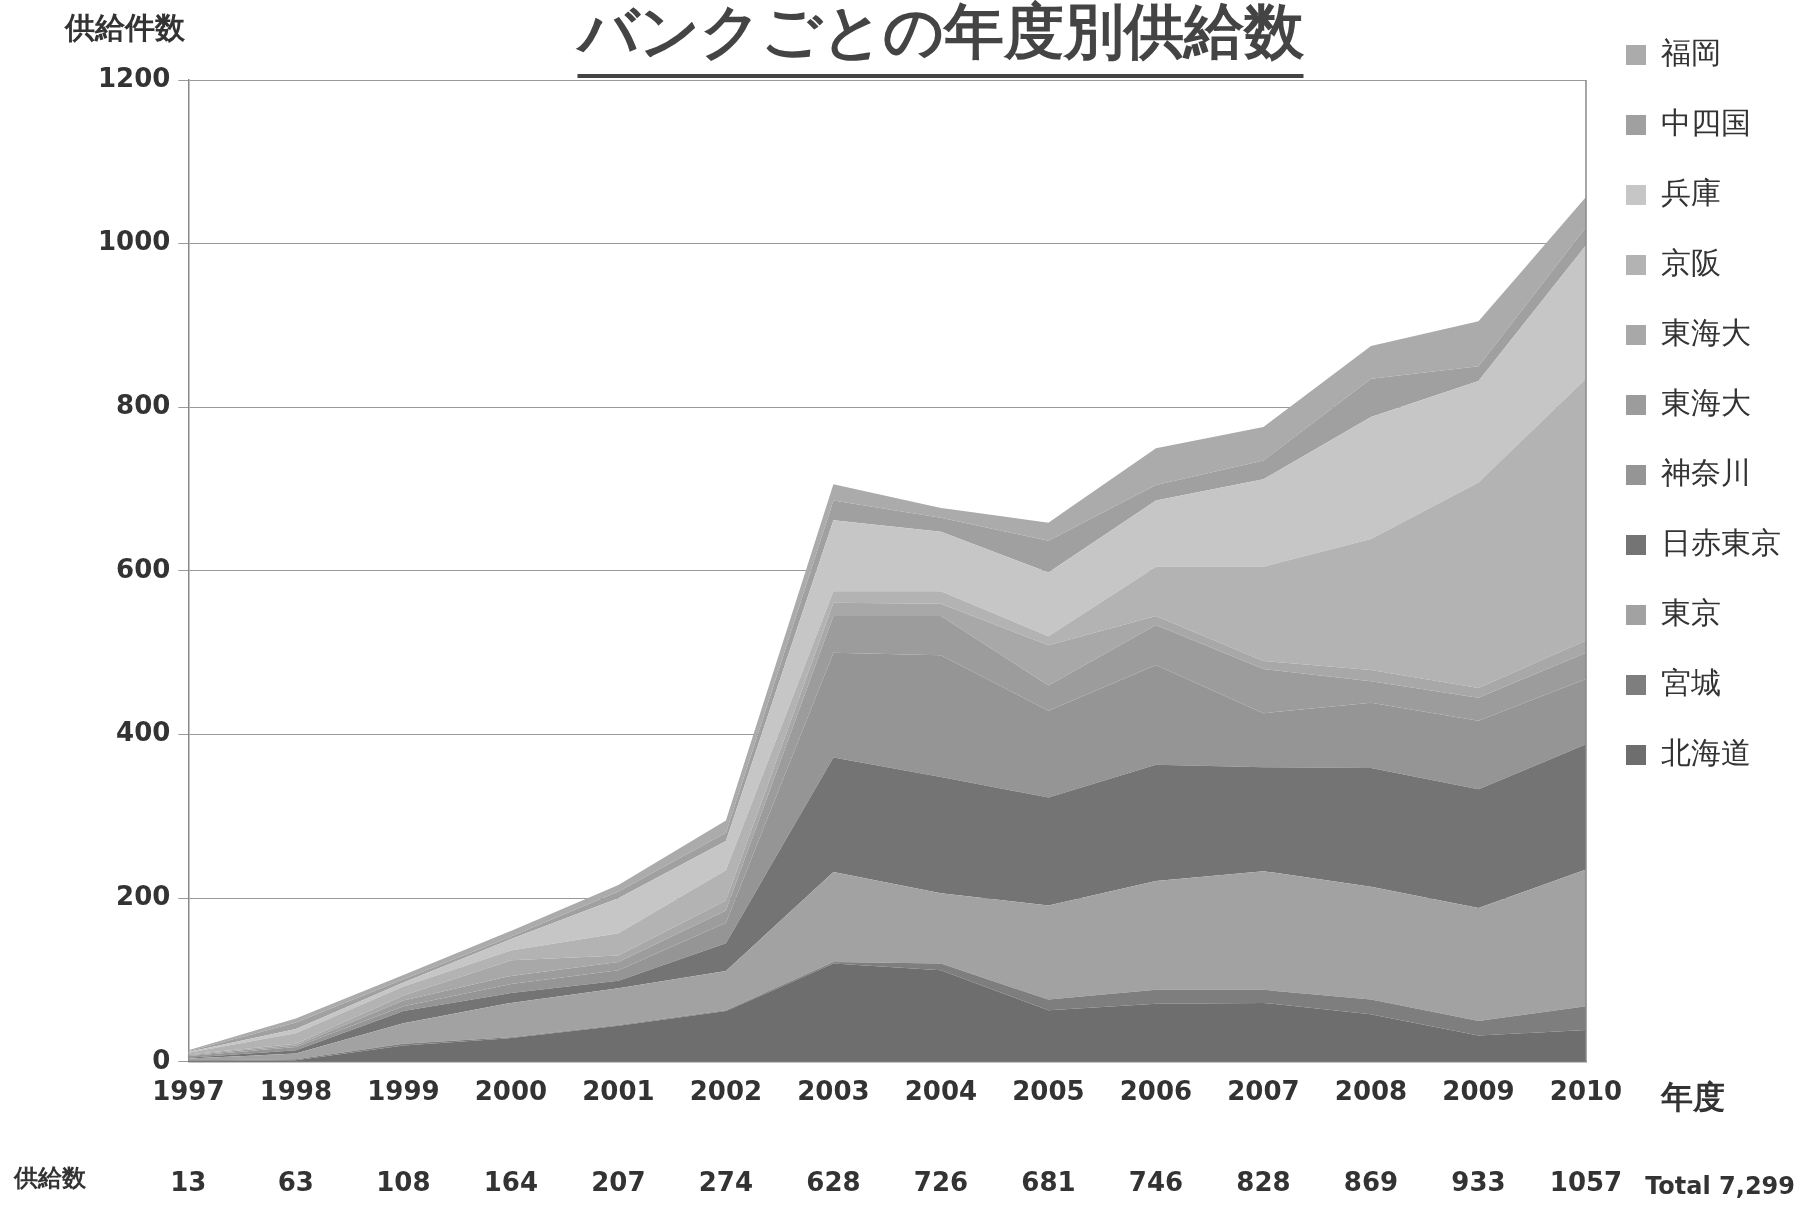  Describe the element at coordinates (618, 1091) in the screenshot. I see `x-tick-label: 2001` at that location.